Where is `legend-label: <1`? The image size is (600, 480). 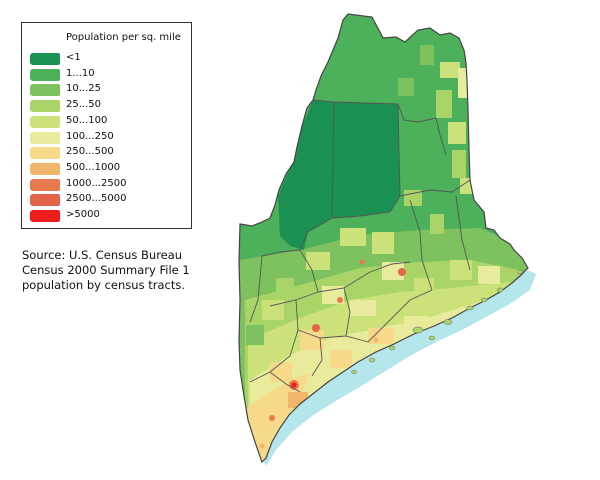
legend-label: <1 is located at coordinates (73, 57).